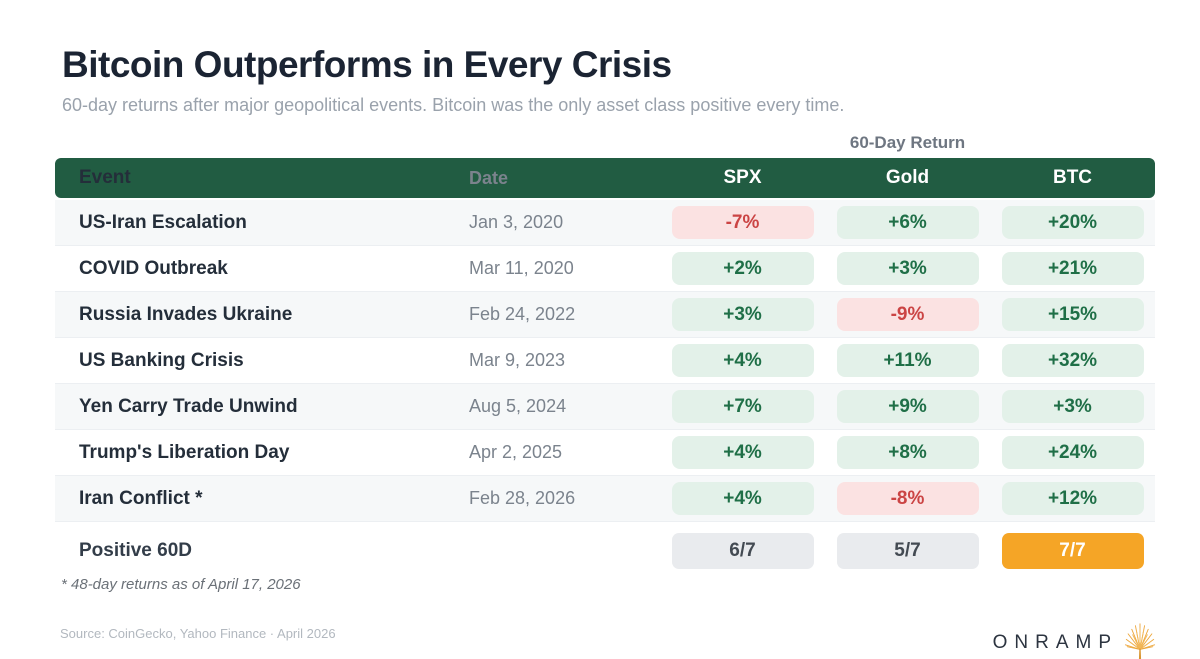  Describe the element at coordinates (907, 551) in the screenshot. I see `gold-summary-badge: 5/7` at that location.